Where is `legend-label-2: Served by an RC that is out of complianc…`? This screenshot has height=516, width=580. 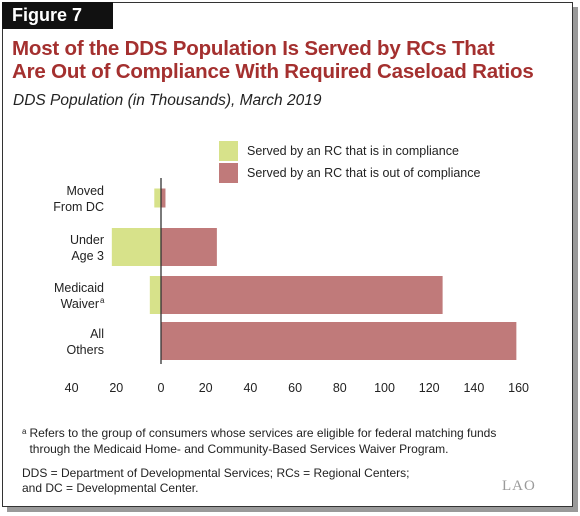 legend-label-2: Served by an RC that is out of complianc… is located at coordinates (364, 173).